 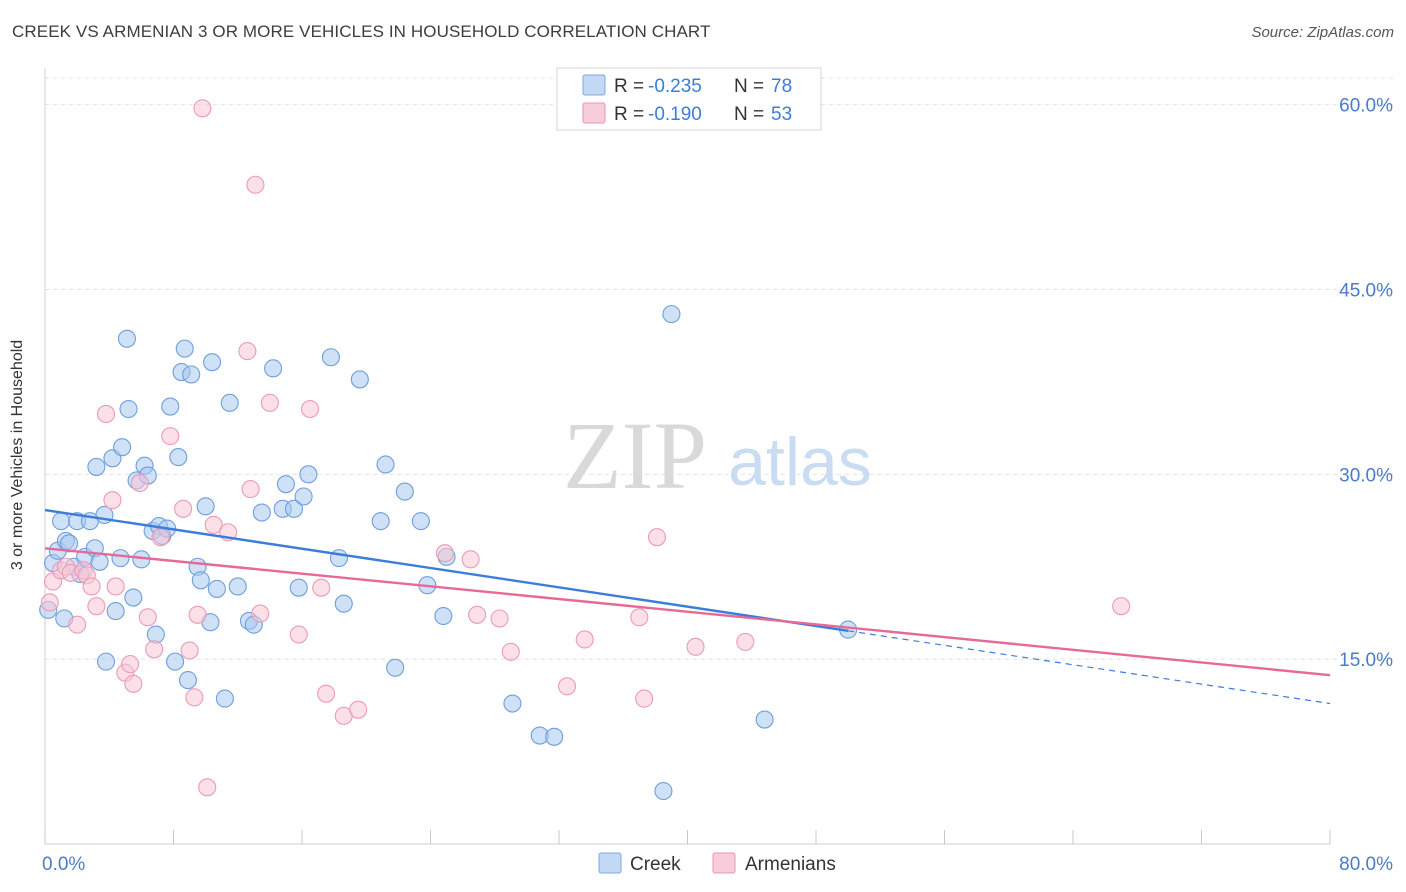 I want to click on legend-n-label: N =, so click(x=749, y=86).